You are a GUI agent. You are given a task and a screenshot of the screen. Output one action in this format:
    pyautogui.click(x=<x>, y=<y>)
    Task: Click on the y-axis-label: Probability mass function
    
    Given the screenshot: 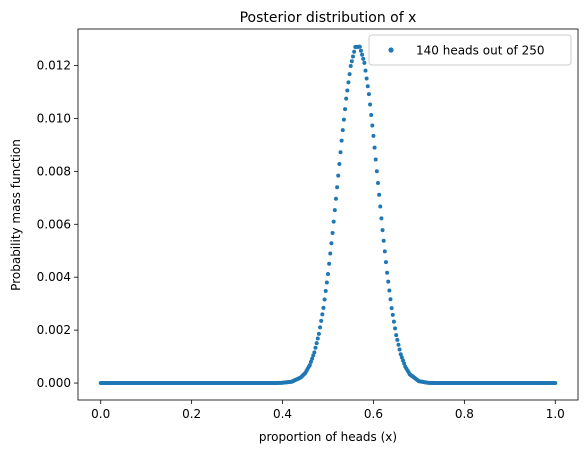 What is the action you would take?
    pyautogui.click(x=16, y=215)
    